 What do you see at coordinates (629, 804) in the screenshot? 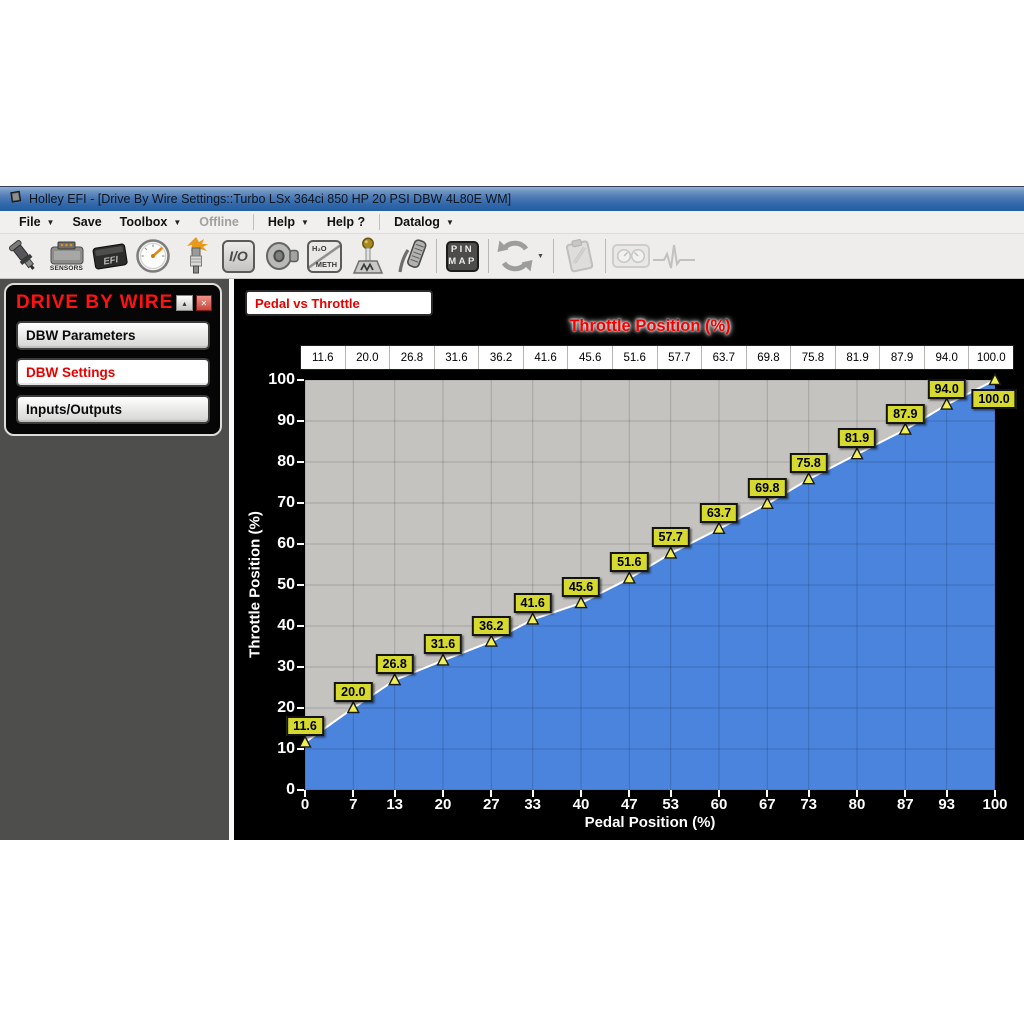
I see `x-tick-label: 47` at bounding box center [629, 804].